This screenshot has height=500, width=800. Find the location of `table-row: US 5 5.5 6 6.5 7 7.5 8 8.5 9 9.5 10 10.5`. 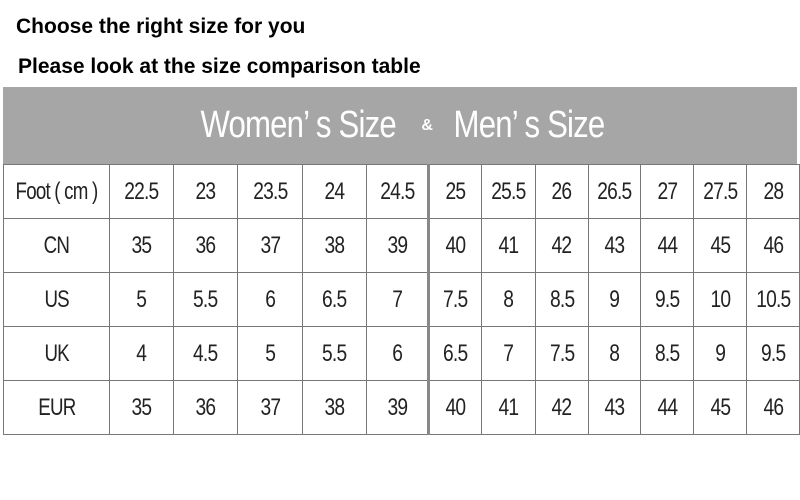

table-row: US 5 5.5 6 6.5 7 7.5 8 8.5 9 9.5 10 10.5 is located at coordinates (401, 299).